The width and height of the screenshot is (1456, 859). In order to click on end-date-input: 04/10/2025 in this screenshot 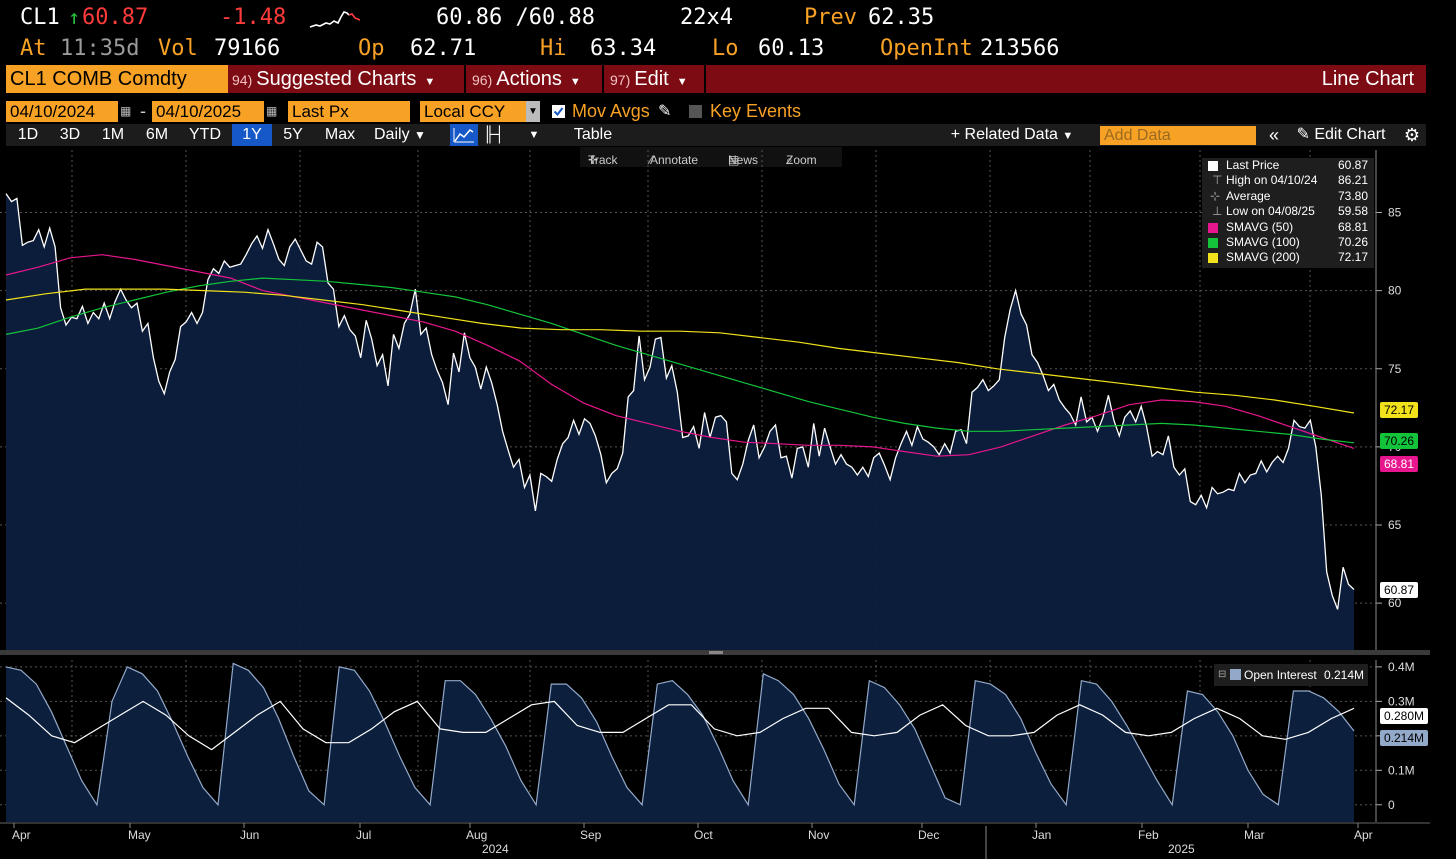, I will do `click(208, 111)`.